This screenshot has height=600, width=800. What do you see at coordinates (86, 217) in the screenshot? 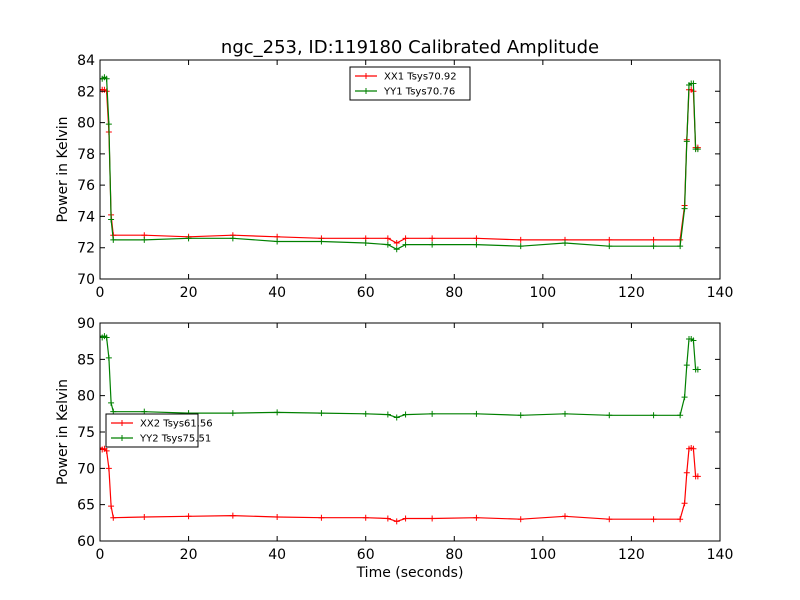
I see `y-tick-label: 74` at bounding box center [86, 217].